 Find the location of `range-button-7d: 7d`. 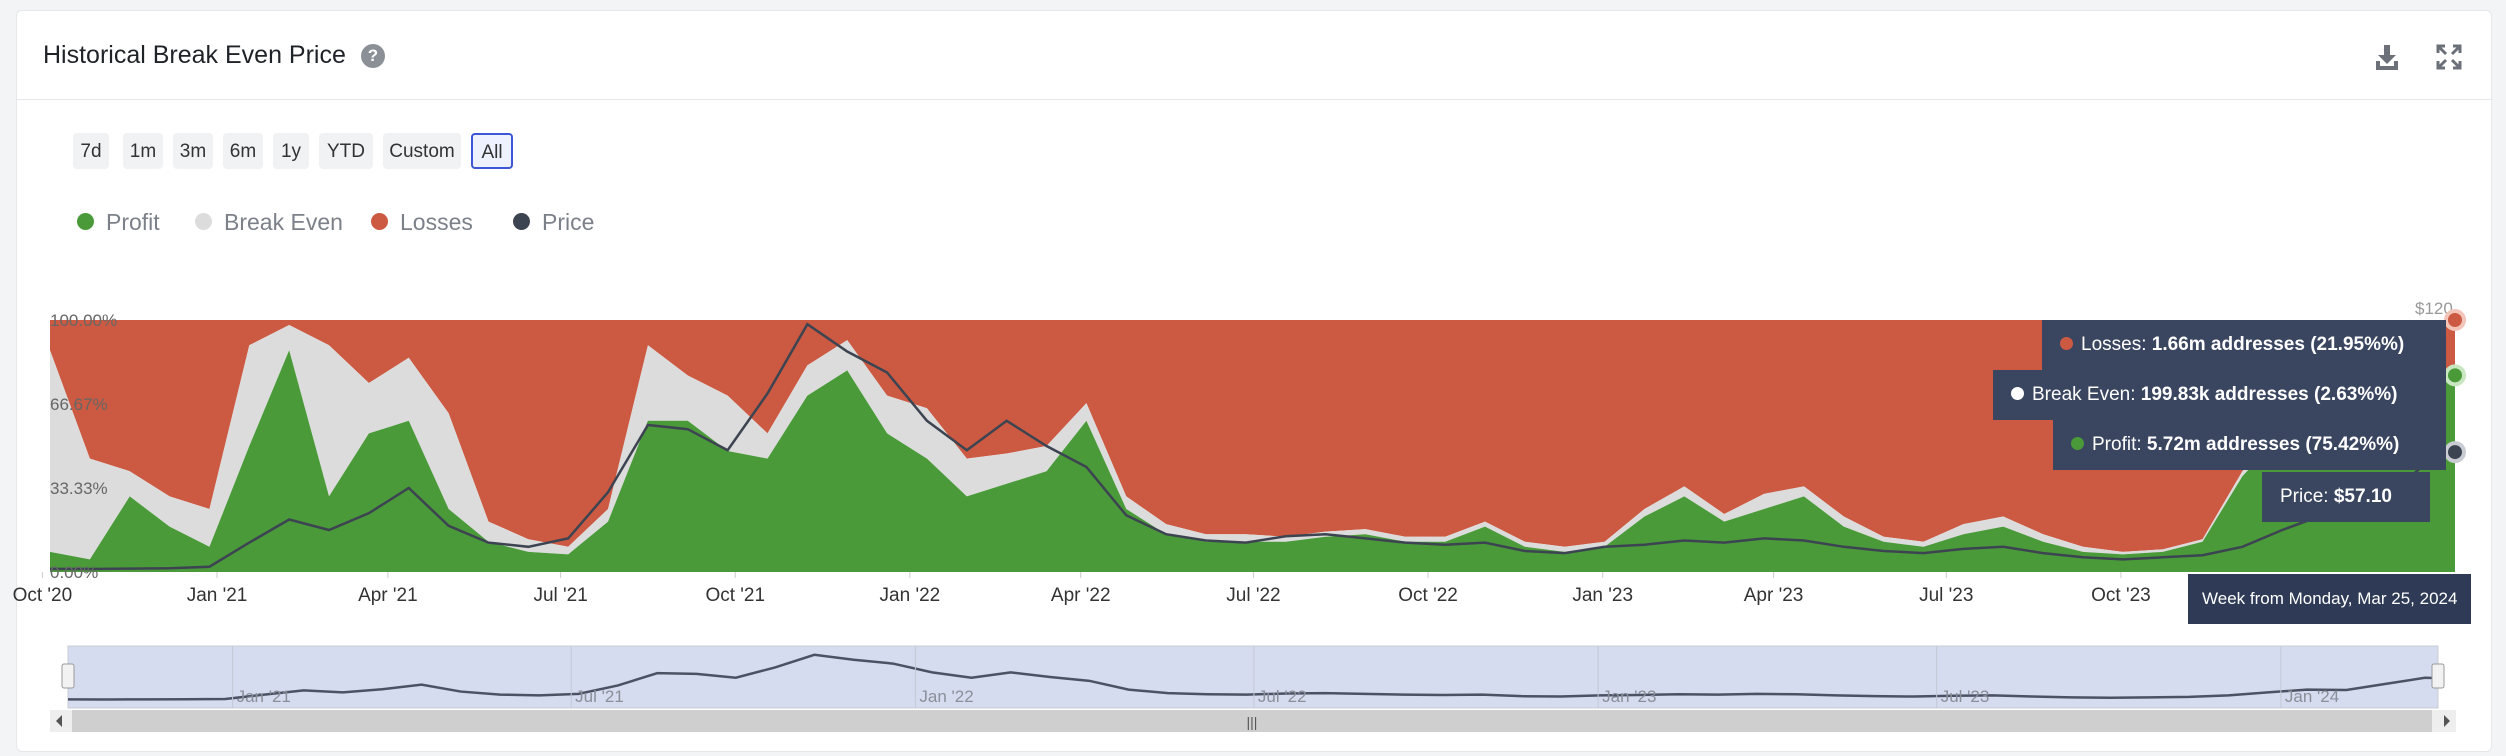

range-button-7d: 7d is located at coordinates (91, 151).